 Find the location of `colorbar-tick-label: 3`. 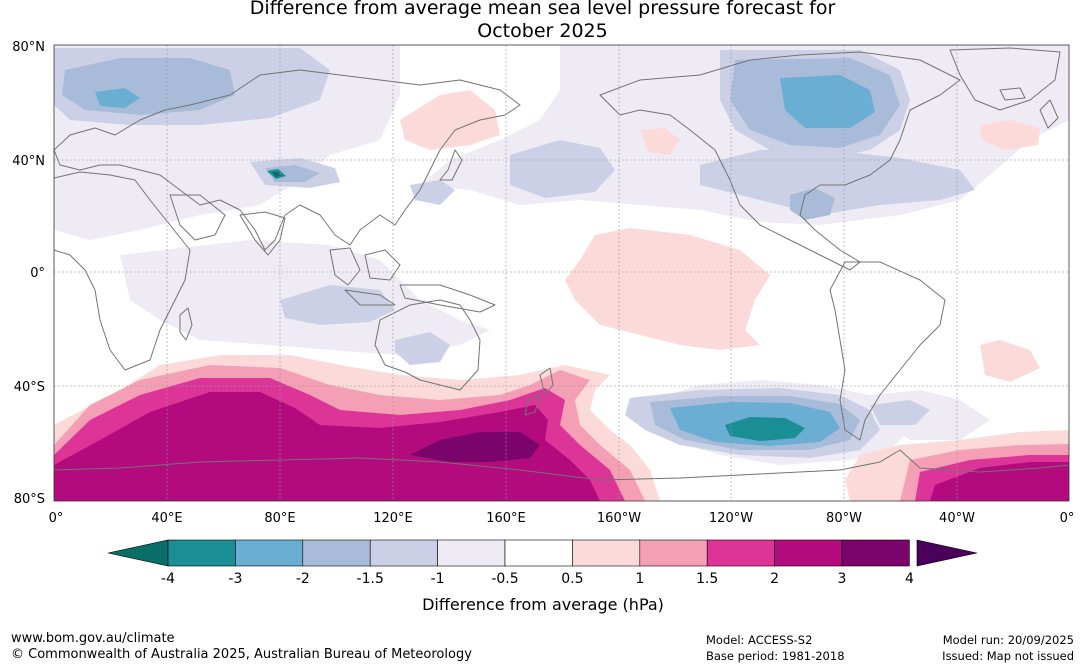

colorbar-tick-label: 3 is located at coordinates (842, 579).